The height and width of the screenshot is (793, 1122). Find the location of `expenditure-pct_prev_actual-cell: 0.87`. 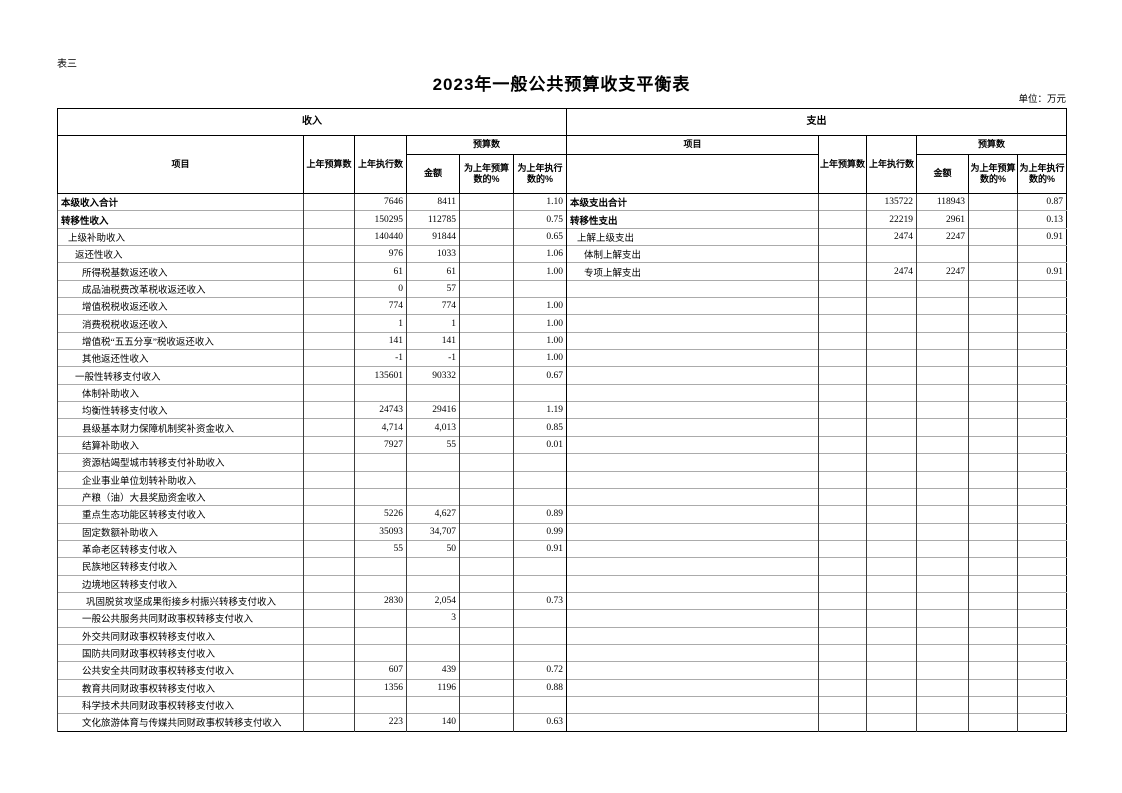

expenditure-pct_prev_actual-cell: 0.87 is located at coordinates (1042, 201).